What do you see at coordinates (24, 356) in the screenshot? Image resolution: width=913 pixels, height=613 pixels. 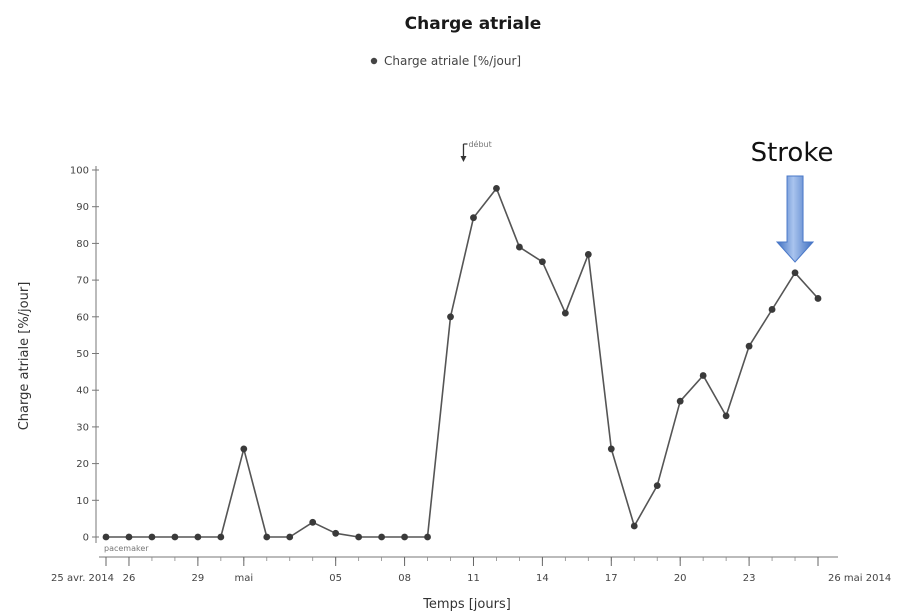 I see `y-axis-label: Charge atriale [%/jour]` at bounding box center [24, 356].